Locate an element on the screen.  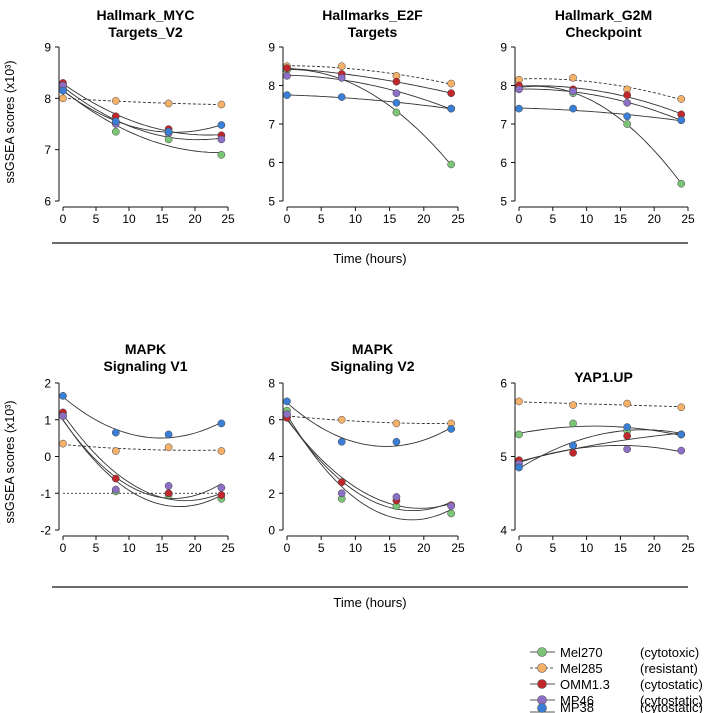
panel-1-xtick-label: 5 is located at coordinates (96, 219).